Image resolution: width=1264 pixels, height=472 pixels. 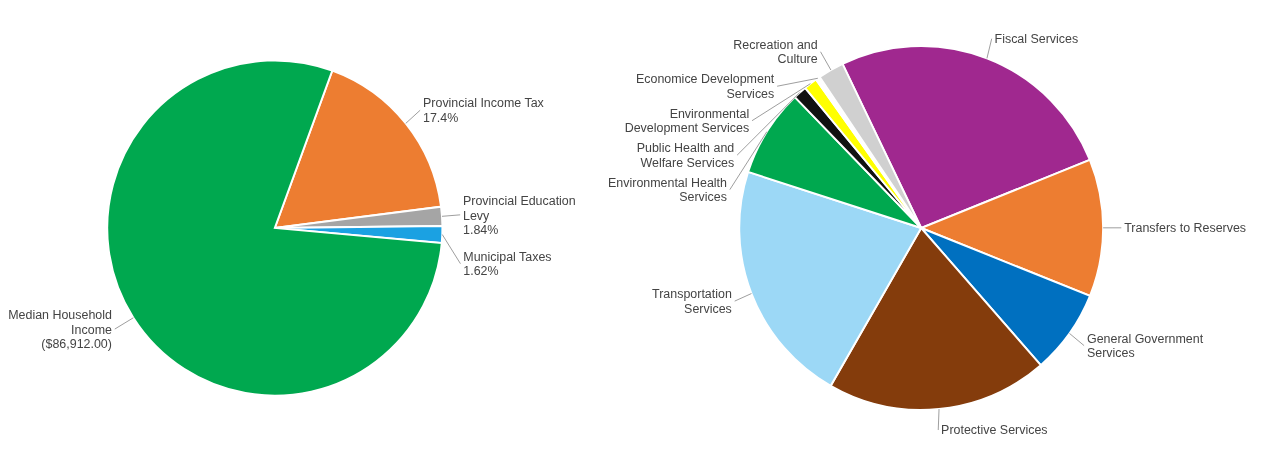 I want to click on slice-label: Environmental Development Services, so click(x=687, y=121).